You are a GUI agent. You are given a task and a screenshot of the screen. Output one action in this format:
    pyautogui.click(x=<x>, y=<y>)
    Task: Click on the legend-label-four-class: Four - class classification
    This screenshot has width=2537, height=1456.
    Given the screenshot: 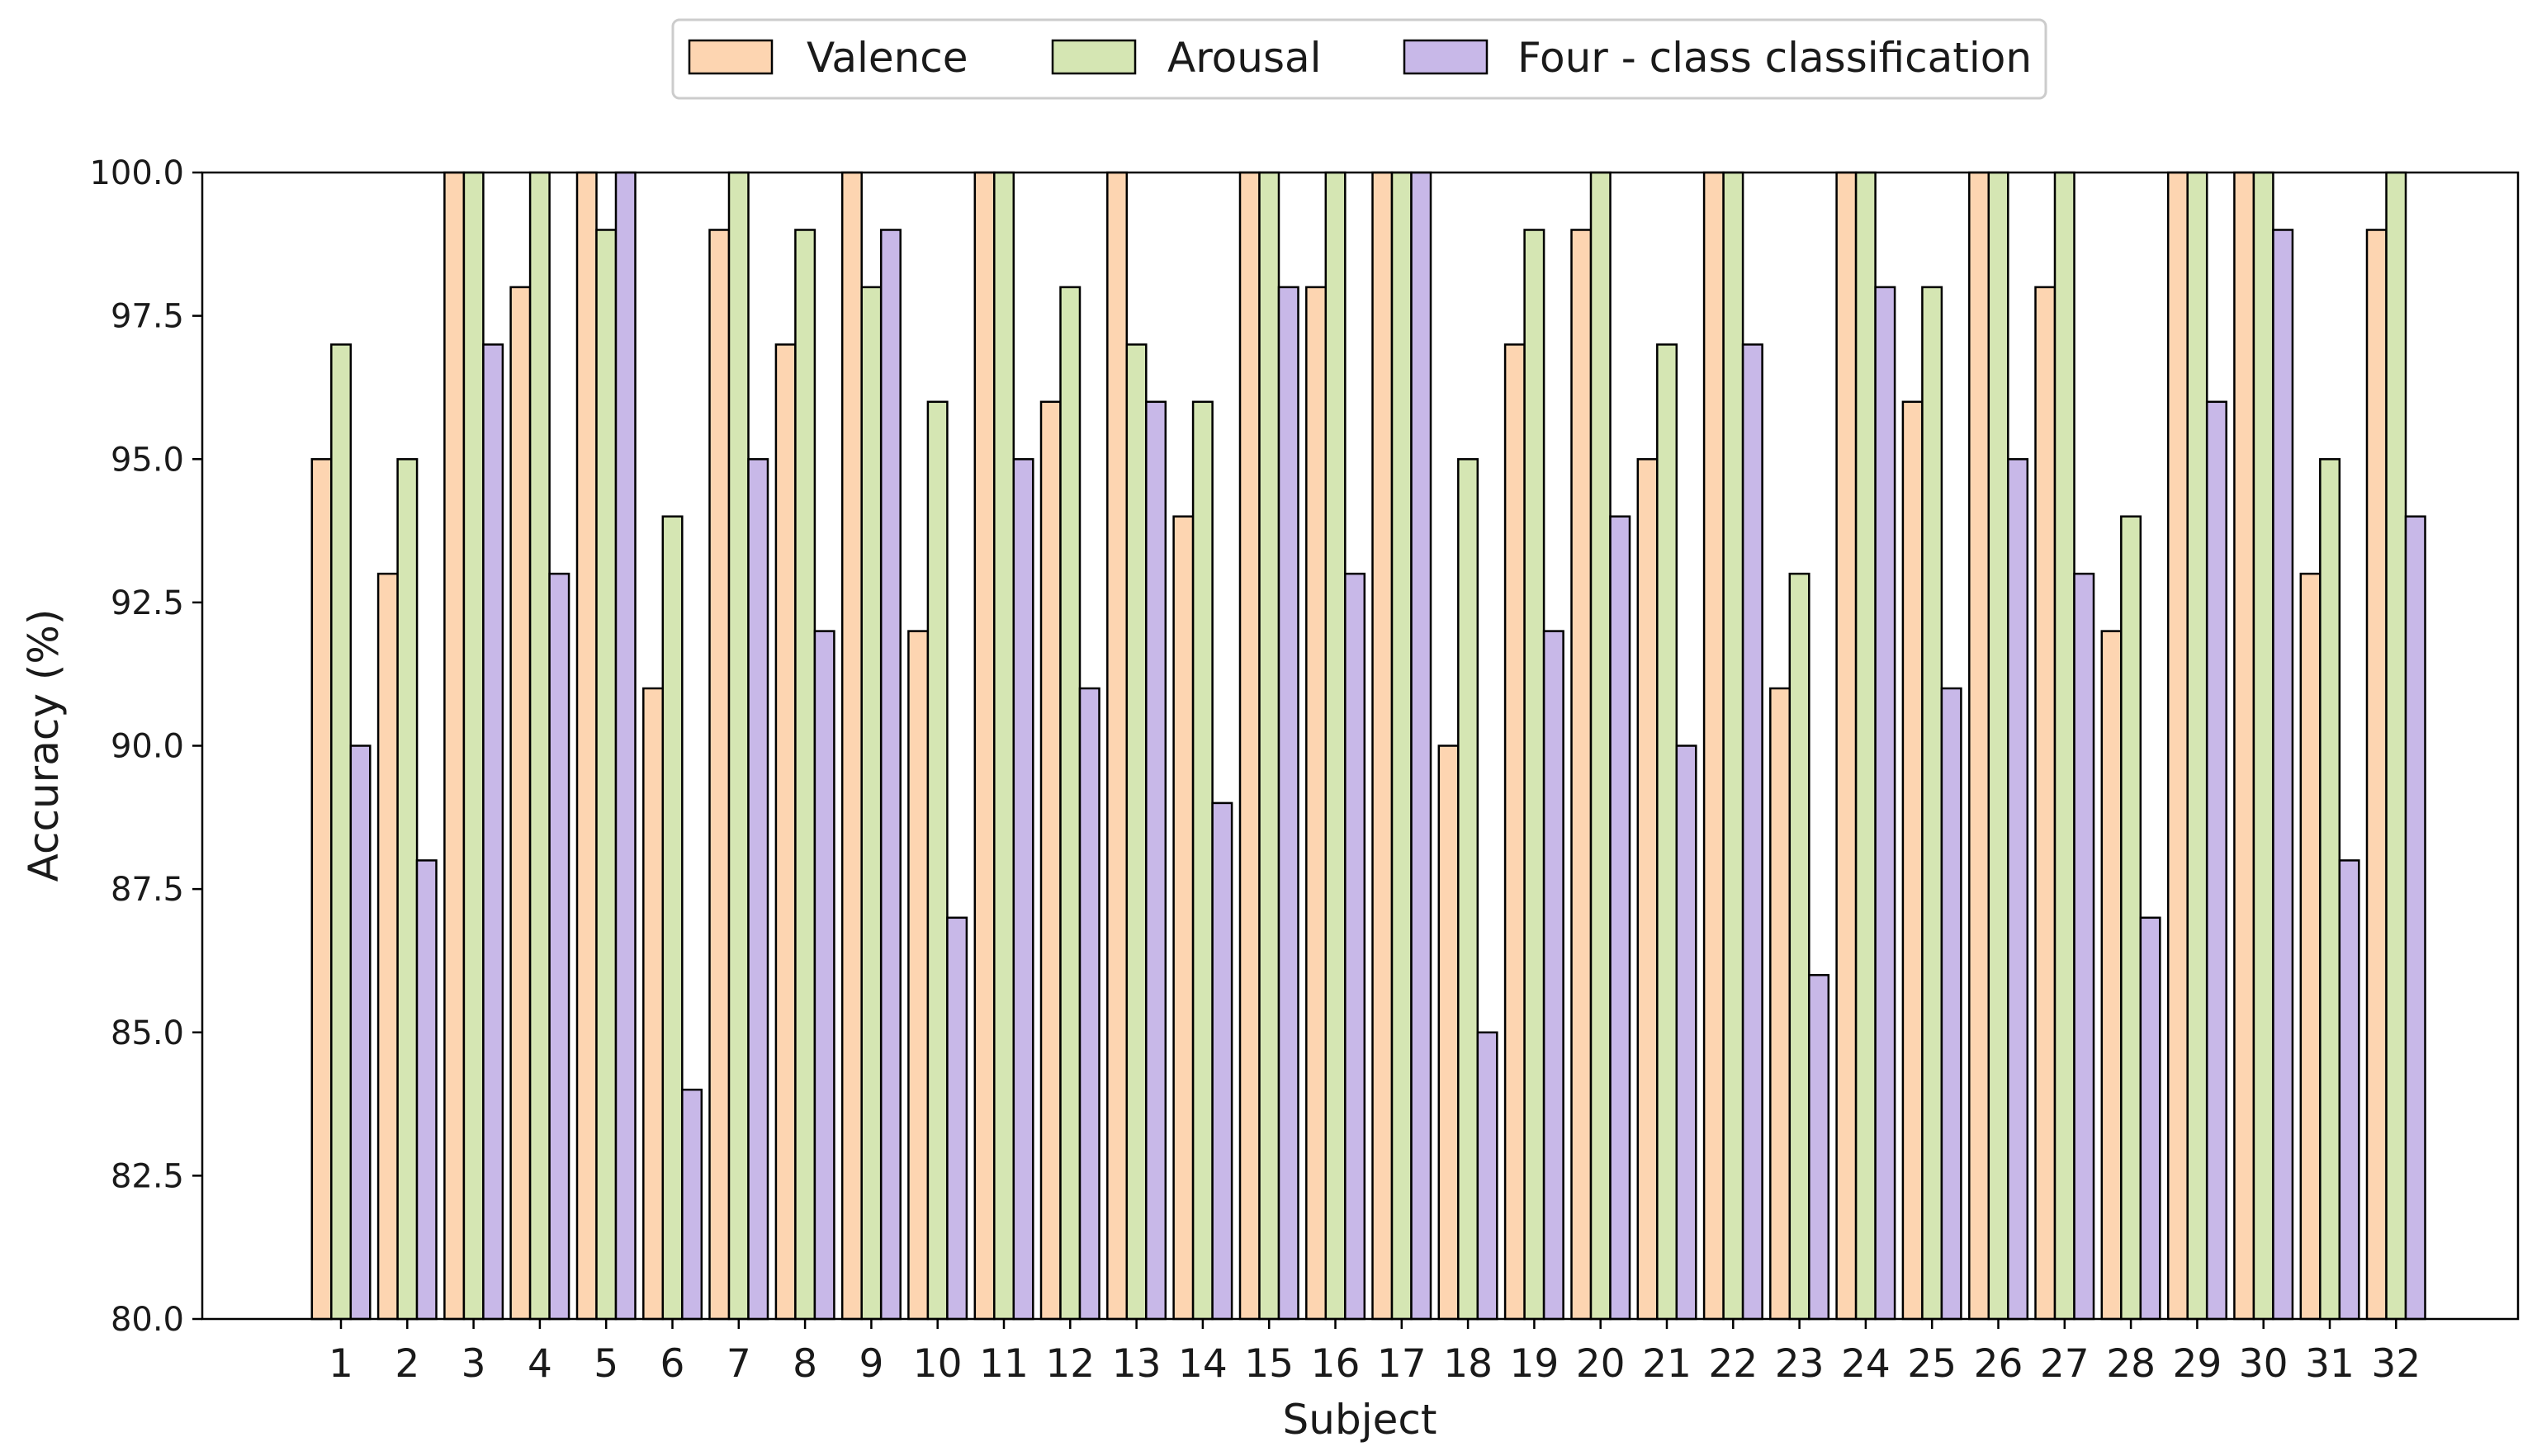 What is the action you would take?
    pyautogui.click(x=1774, y=58)
    